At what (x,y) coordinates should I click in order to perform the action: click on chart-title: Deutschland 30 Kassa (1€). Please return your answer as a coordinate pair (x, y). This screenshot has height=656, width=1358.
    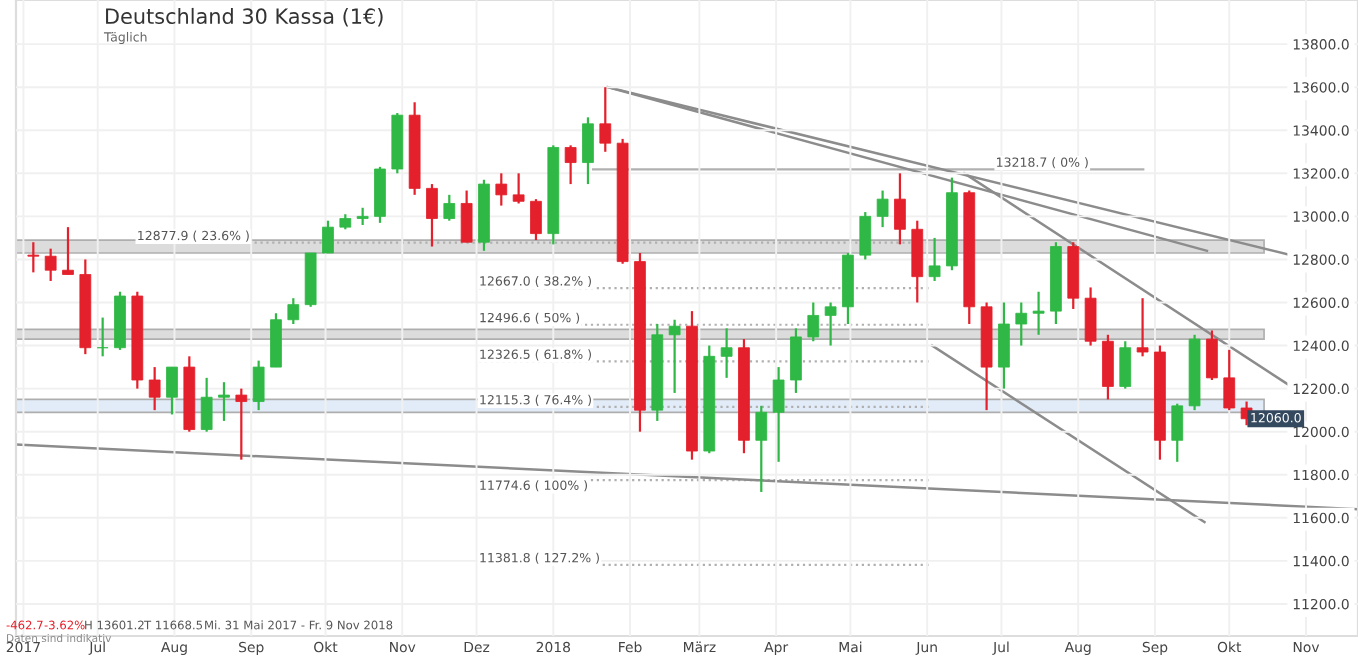
    Looking at the image, I should click on (244, 17).